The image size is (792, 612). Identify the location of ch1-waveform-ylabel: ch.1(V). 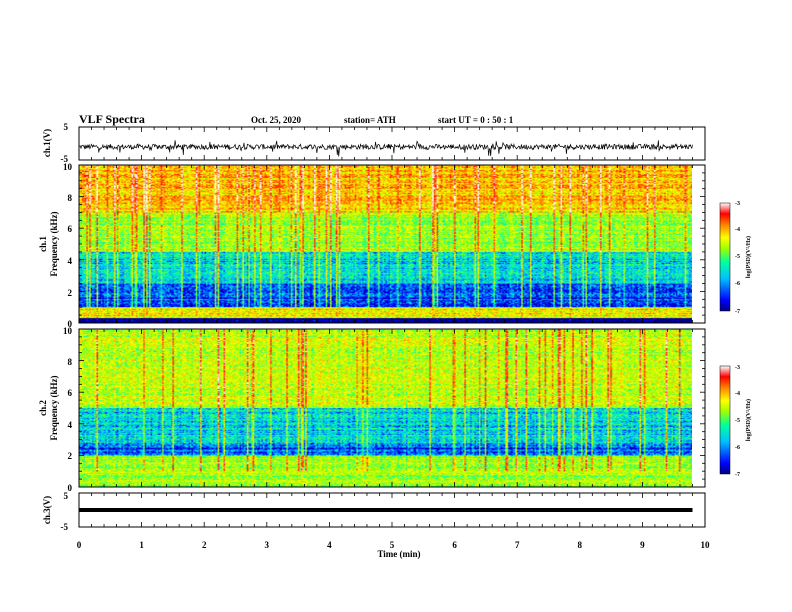
(47, 143).